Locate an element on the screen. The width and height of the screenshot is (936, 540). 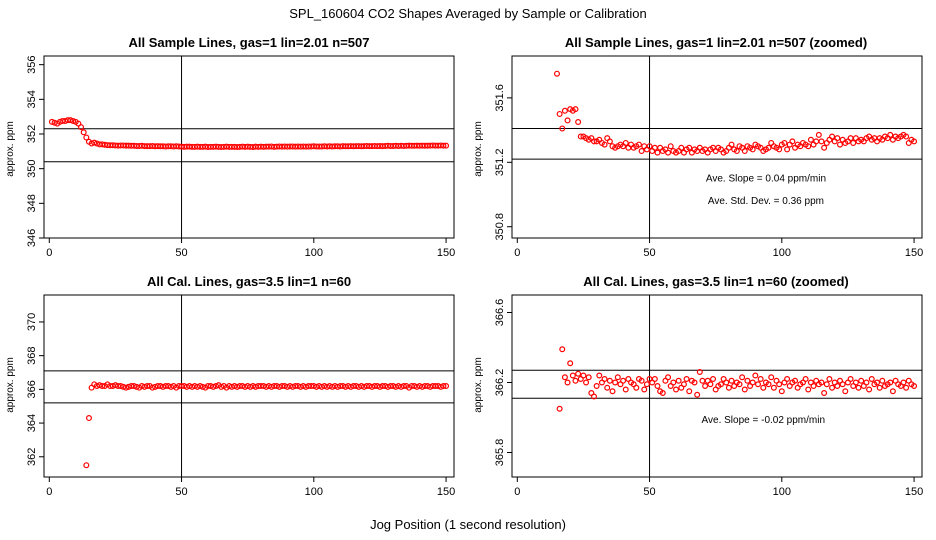
y-tick-label: 350.8 is located at coordinates (500, 227).